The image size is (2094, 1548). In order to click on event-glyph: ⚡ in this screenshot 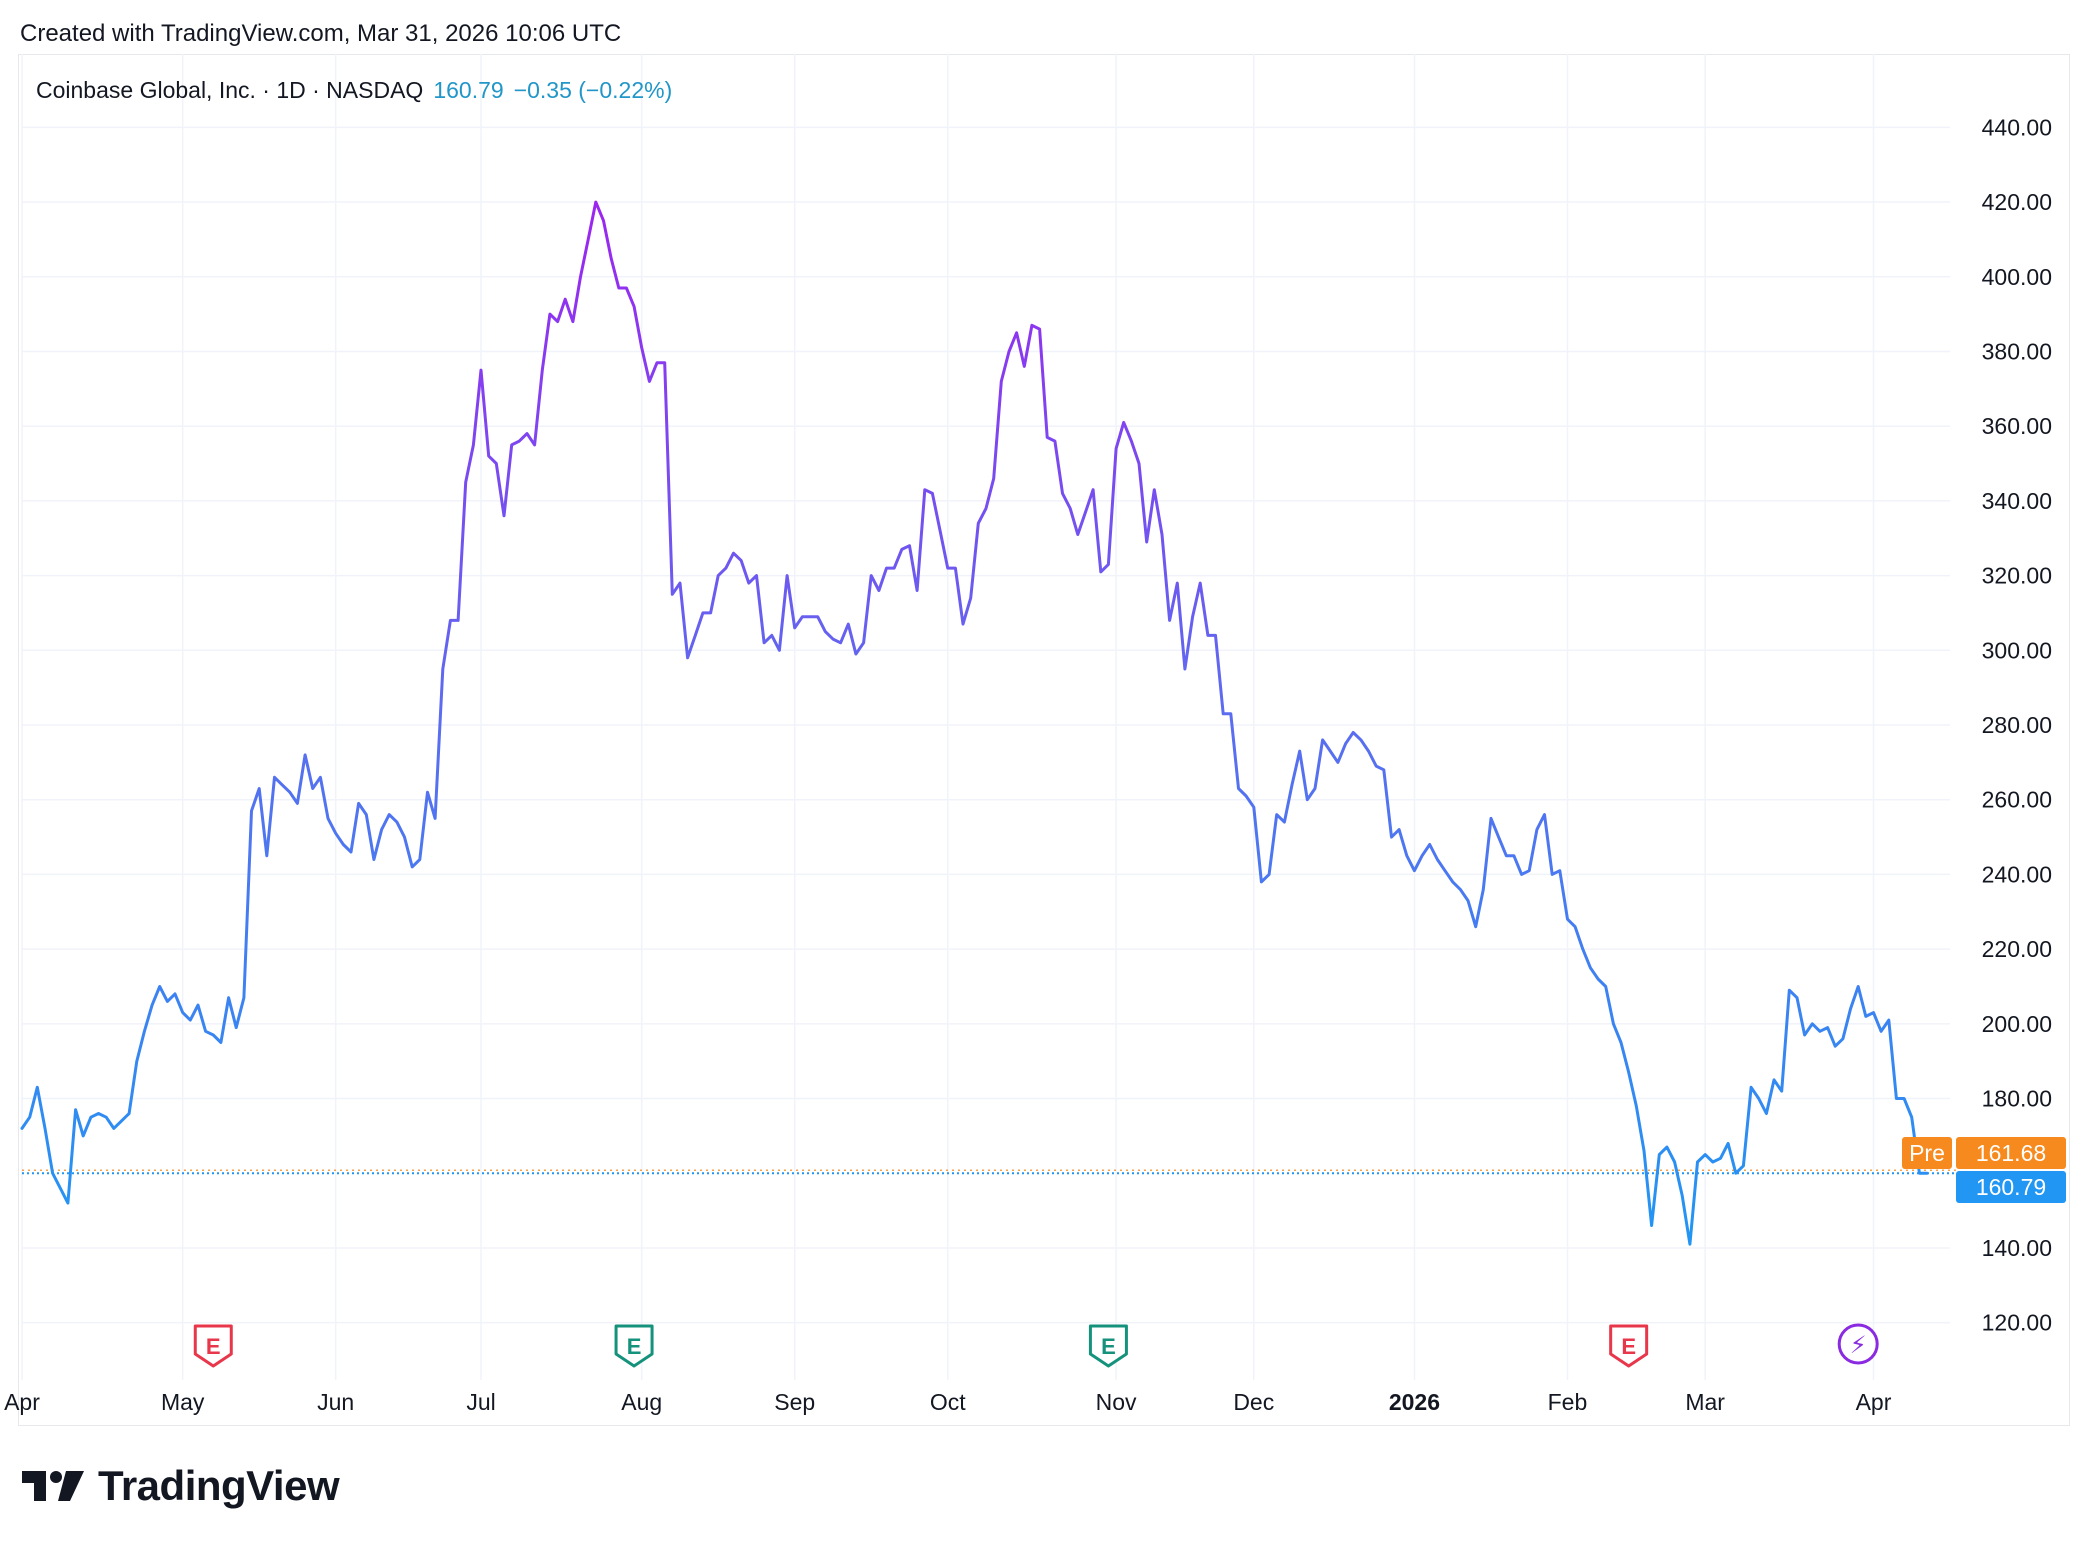, I will do `click(1858, 1345)`.